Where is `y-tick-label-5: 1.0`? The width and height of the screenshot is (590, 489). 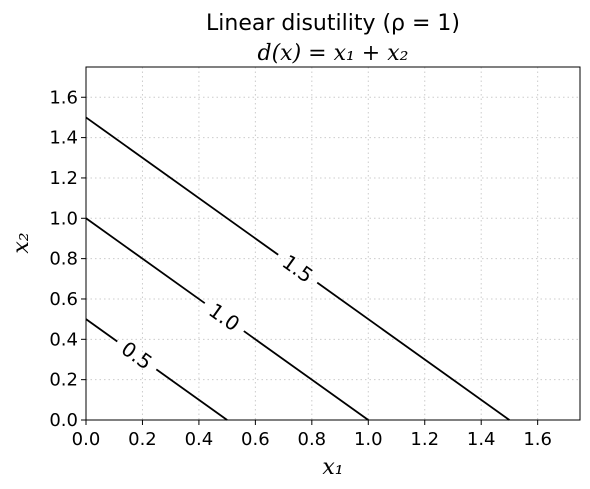
y-tick-label-5: 1.0 is located at coordinates (63, 218).